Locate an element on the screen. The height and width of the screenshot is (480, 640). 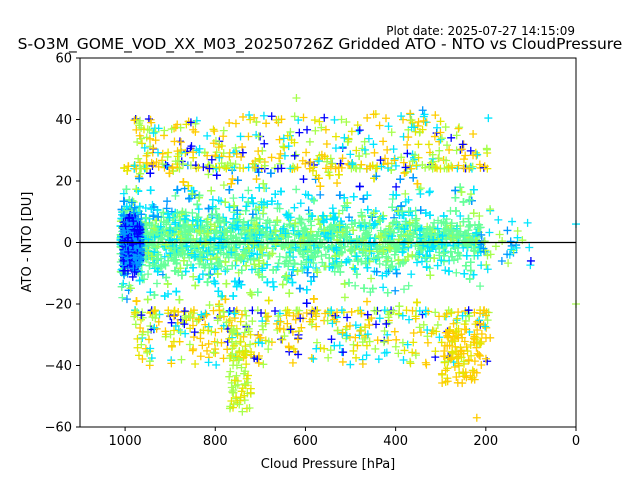
plot-date: Plot date: 2025-07-27 14:15:09 is located at coordinates (480, 31).